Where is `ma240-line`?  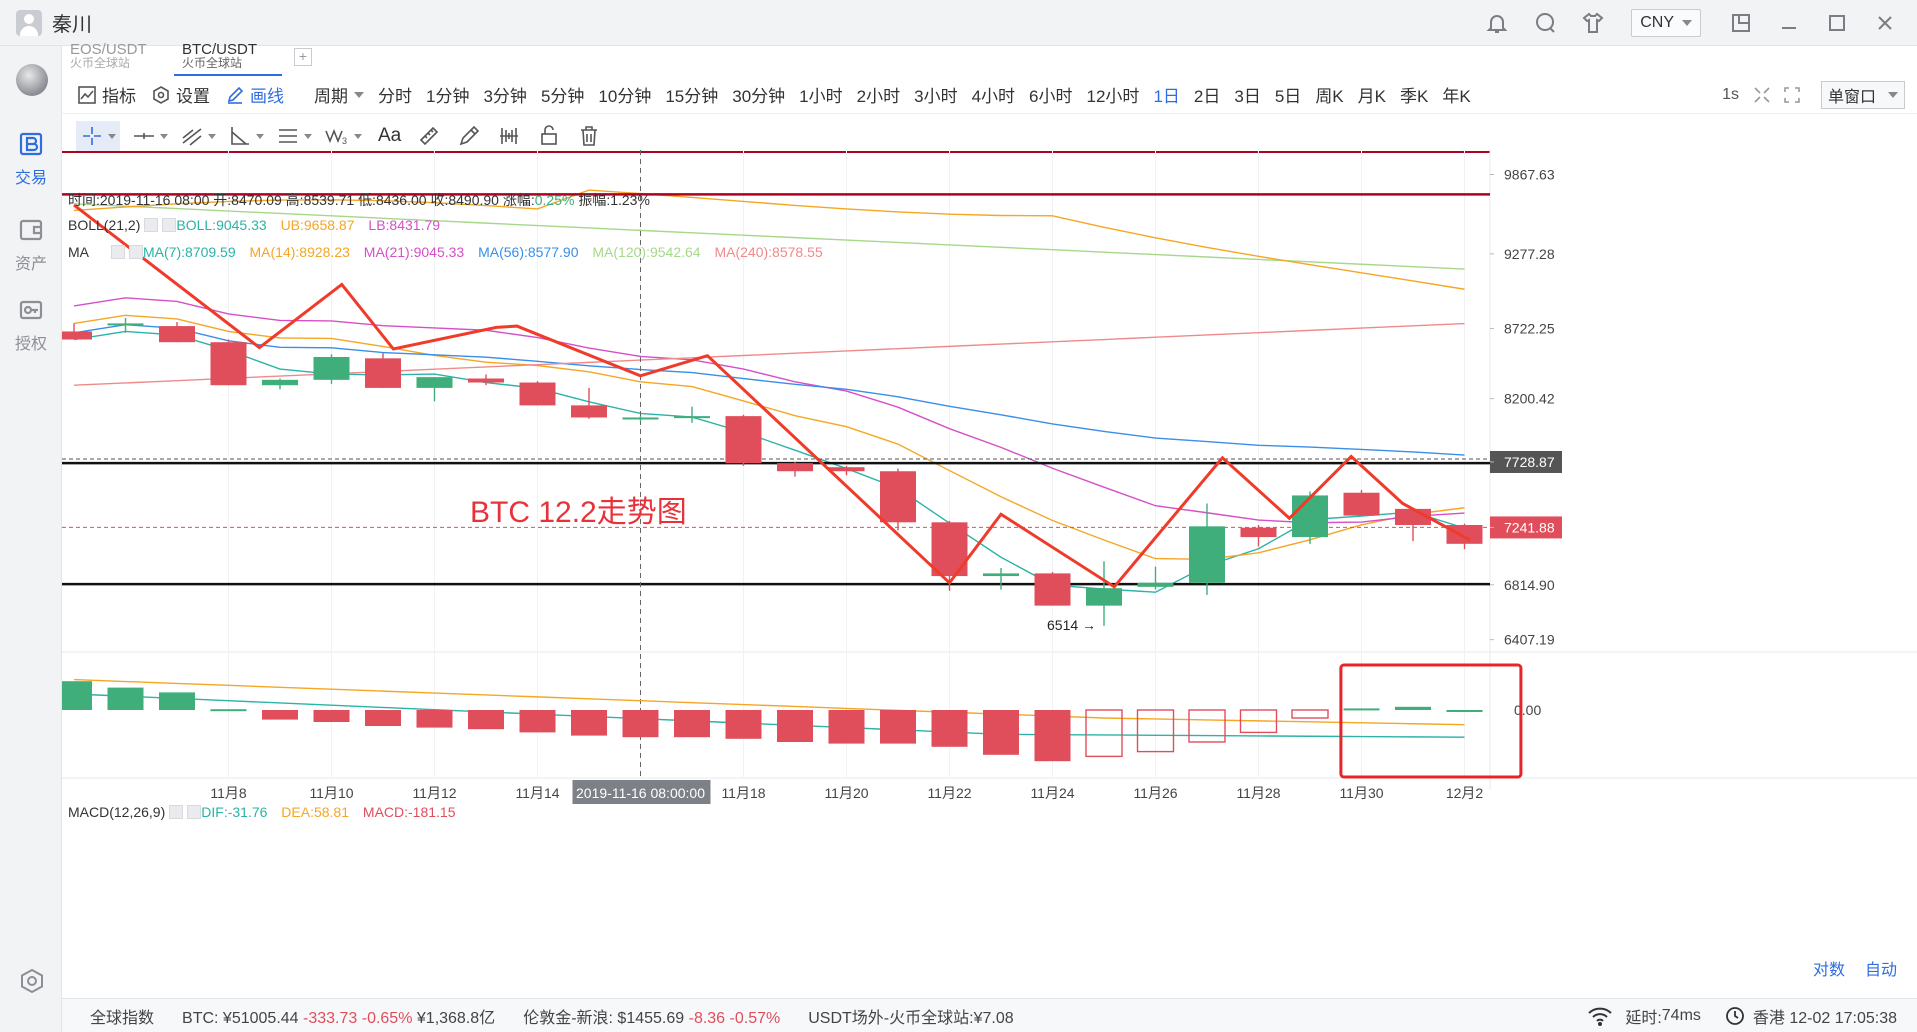 ma240-line is located at coordinates (769, 354).